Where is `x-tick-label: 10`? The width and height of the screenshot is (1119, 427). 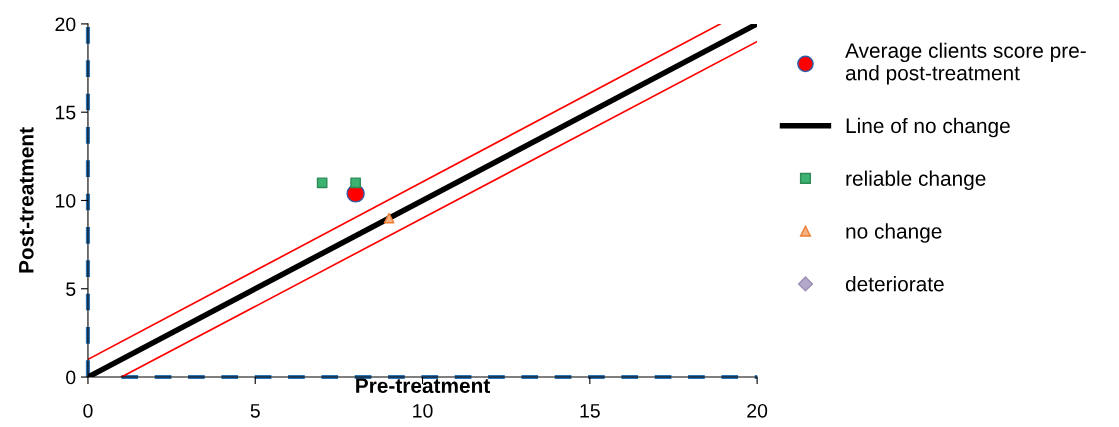 x-tick-label: 10 is located at coordinates (423, 410).